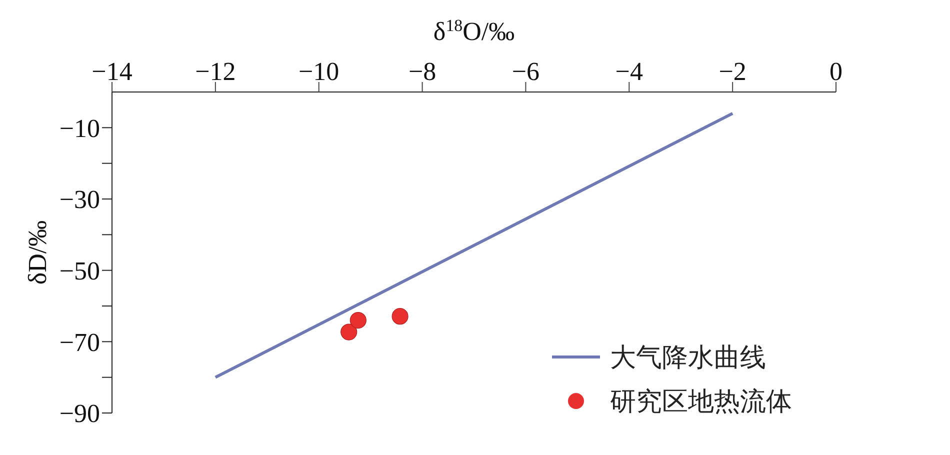 This screenshot has width=950, height=455. What do you see at coordinates (79, 342) in the screenshot?
I see `y-tick-label: −70` at bounding box center [79, 342].